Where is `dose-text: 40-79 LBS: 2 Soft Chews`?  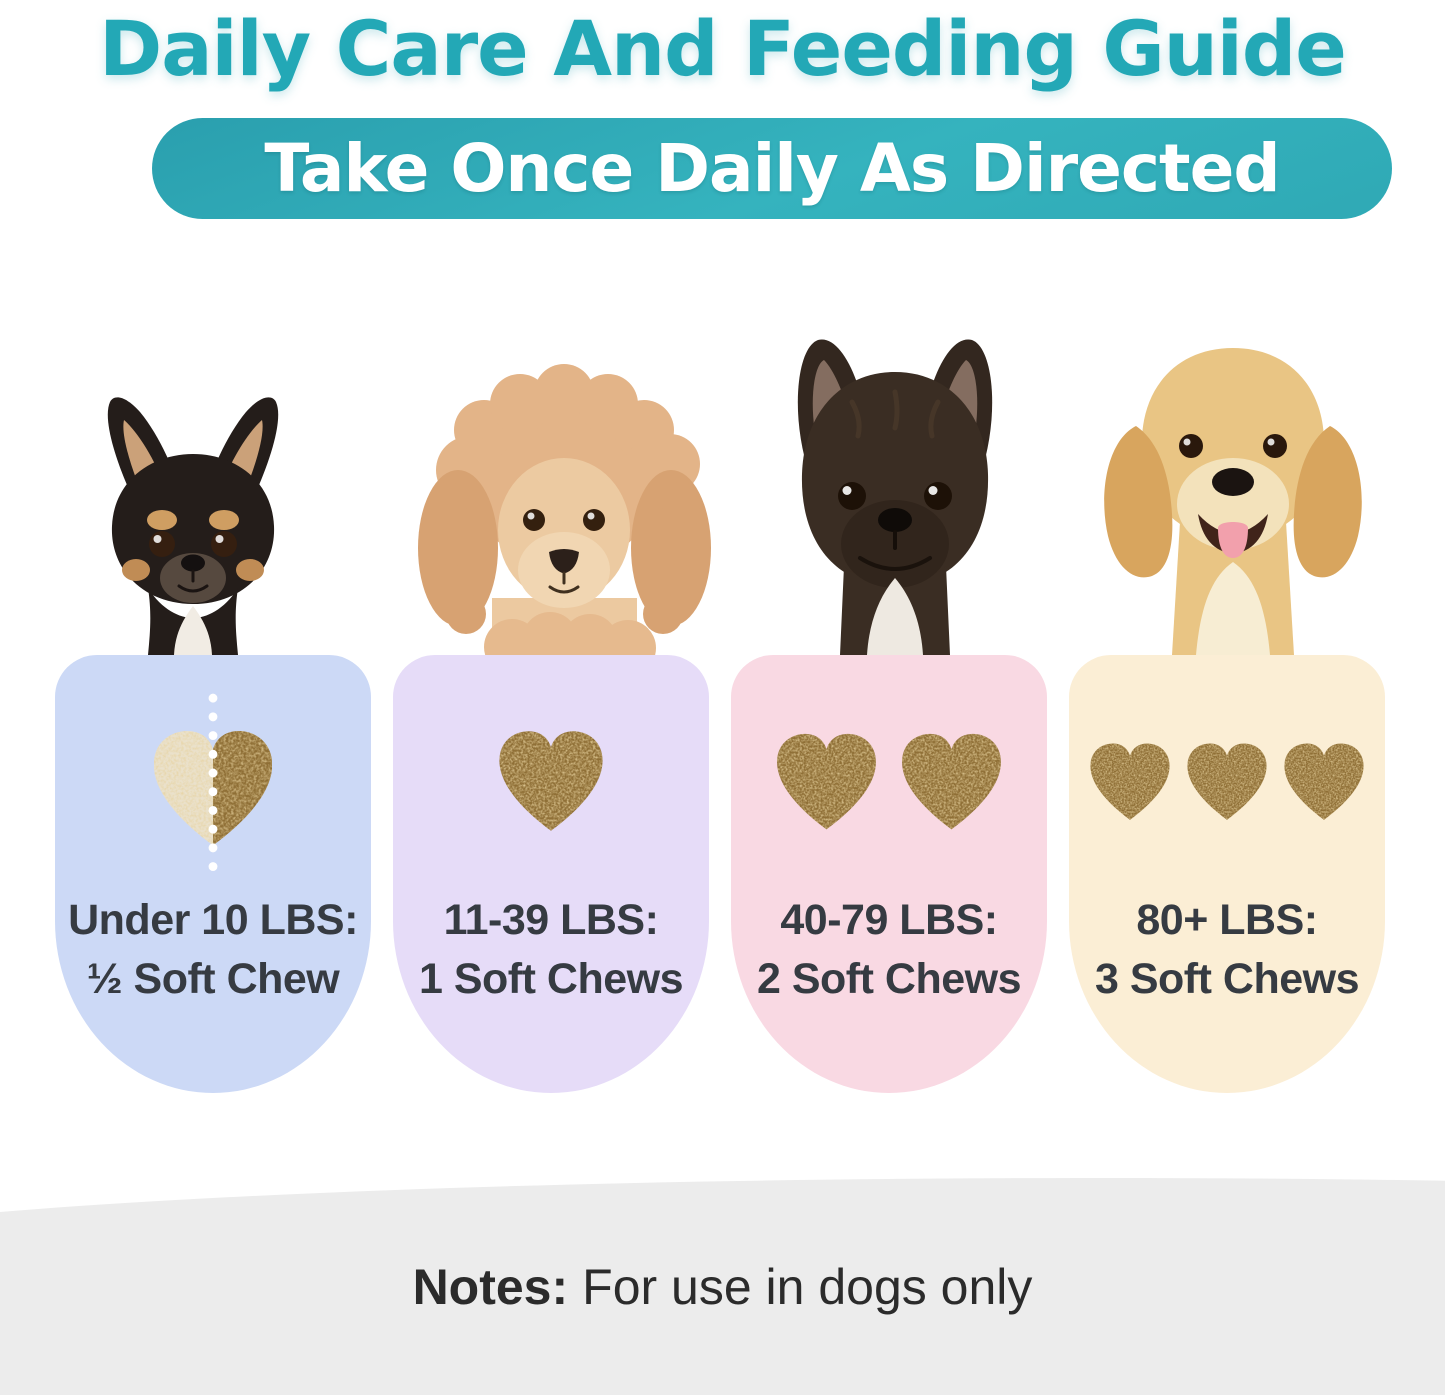 dose-text: 40-79 LBS: 2 Soft Chews is located at coordinates (889, 950).